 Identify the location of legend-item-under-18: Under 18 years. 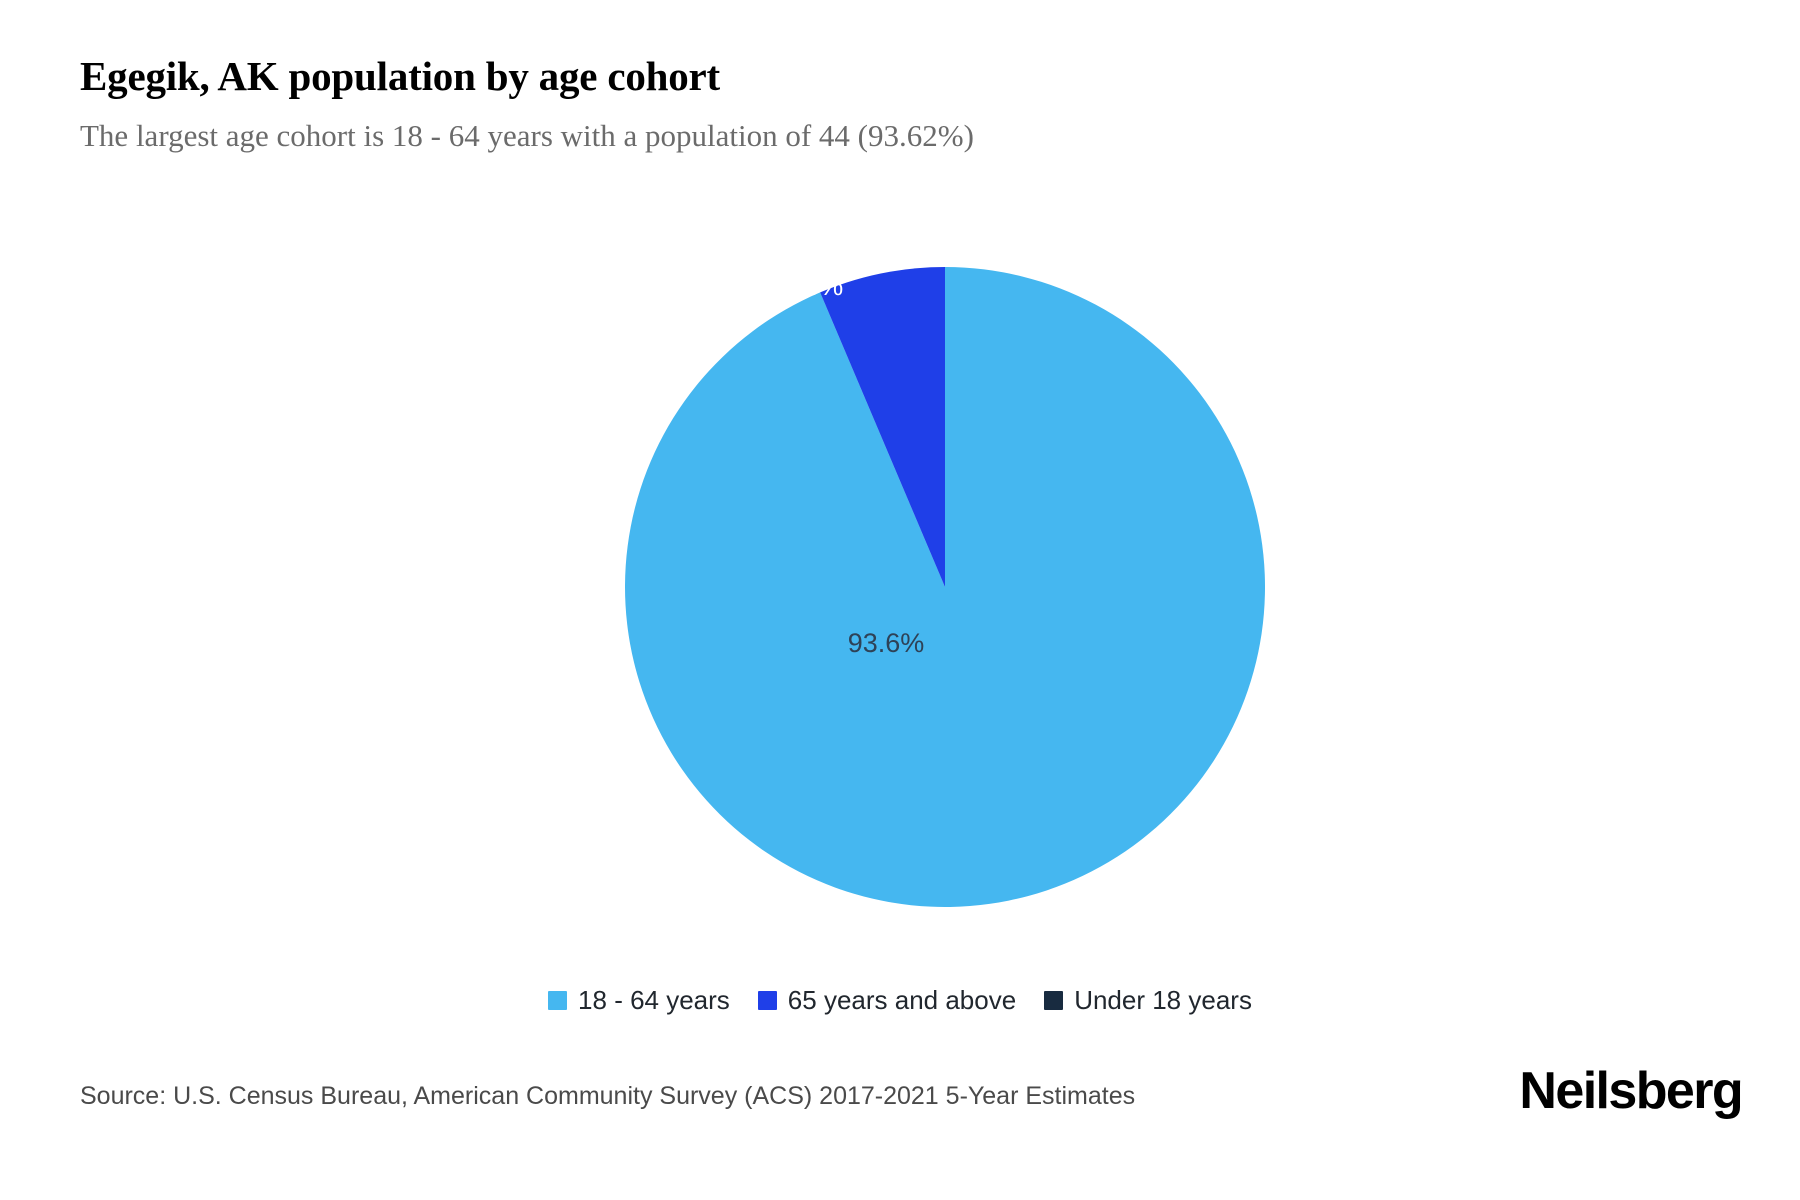
(1148, 1000).